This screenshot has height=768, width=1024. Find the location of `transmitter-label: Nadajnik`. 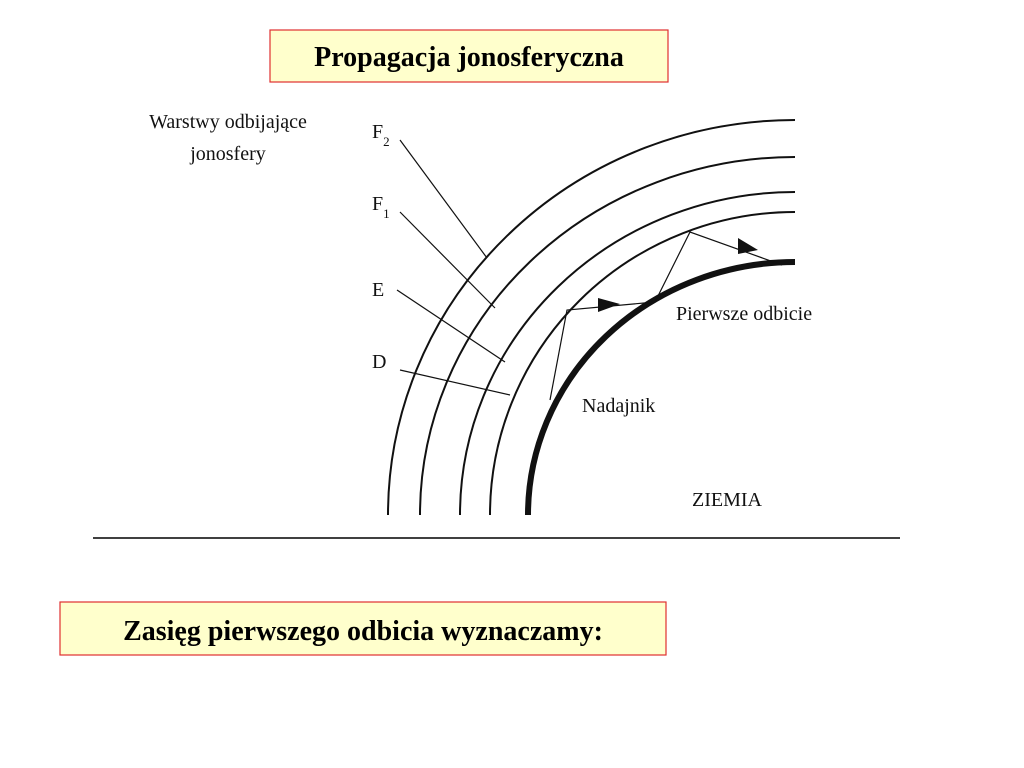

transmitter-label: Nadajnik is located at coordinates (618, 406).